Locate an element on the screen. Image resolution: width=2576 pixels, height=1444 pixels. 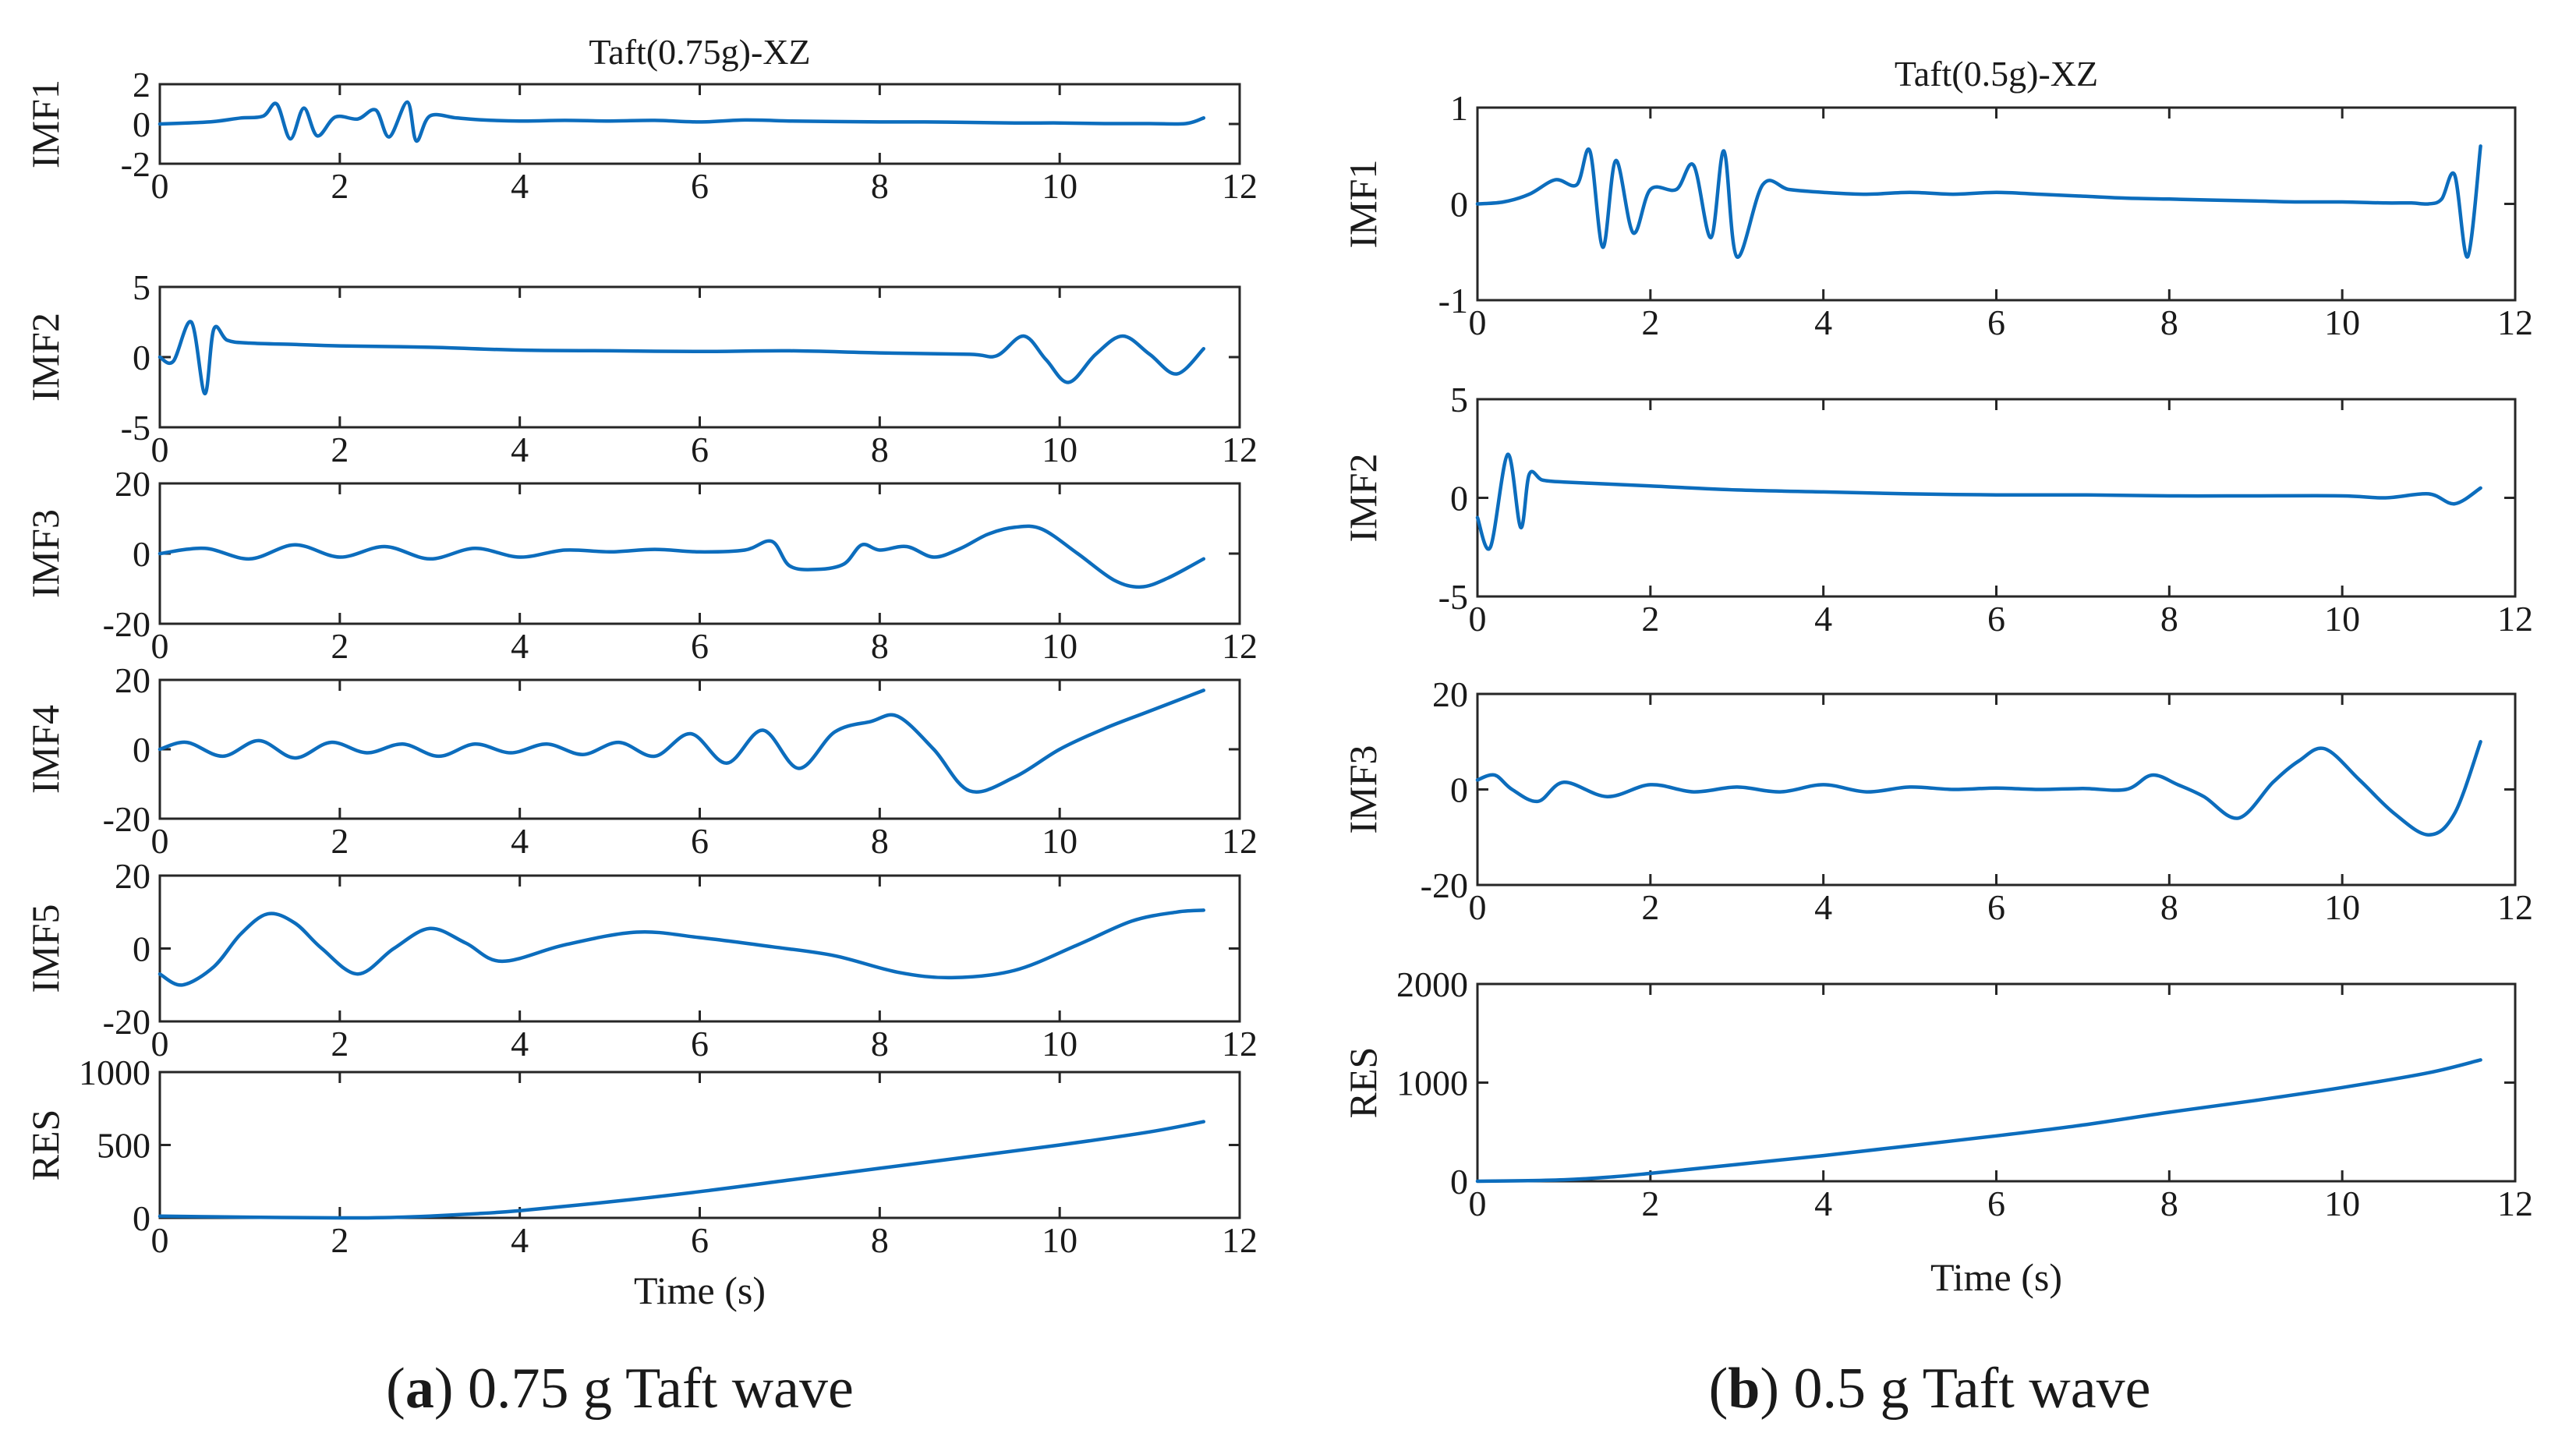
y-tick-label: 2 is located at coordinates (141, 84).